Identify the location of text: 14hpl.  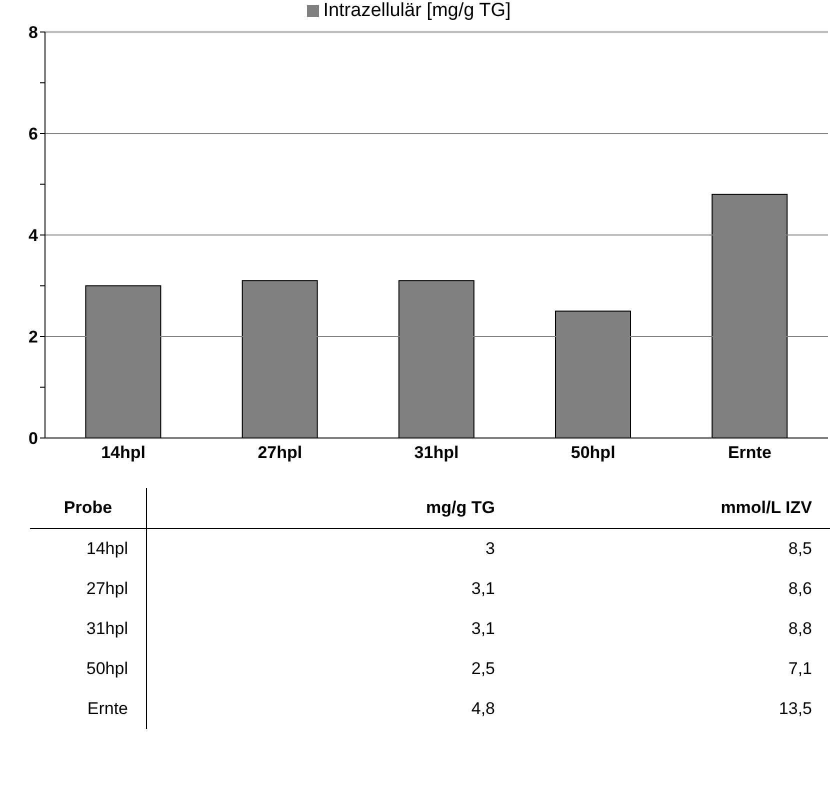
(88, 548).